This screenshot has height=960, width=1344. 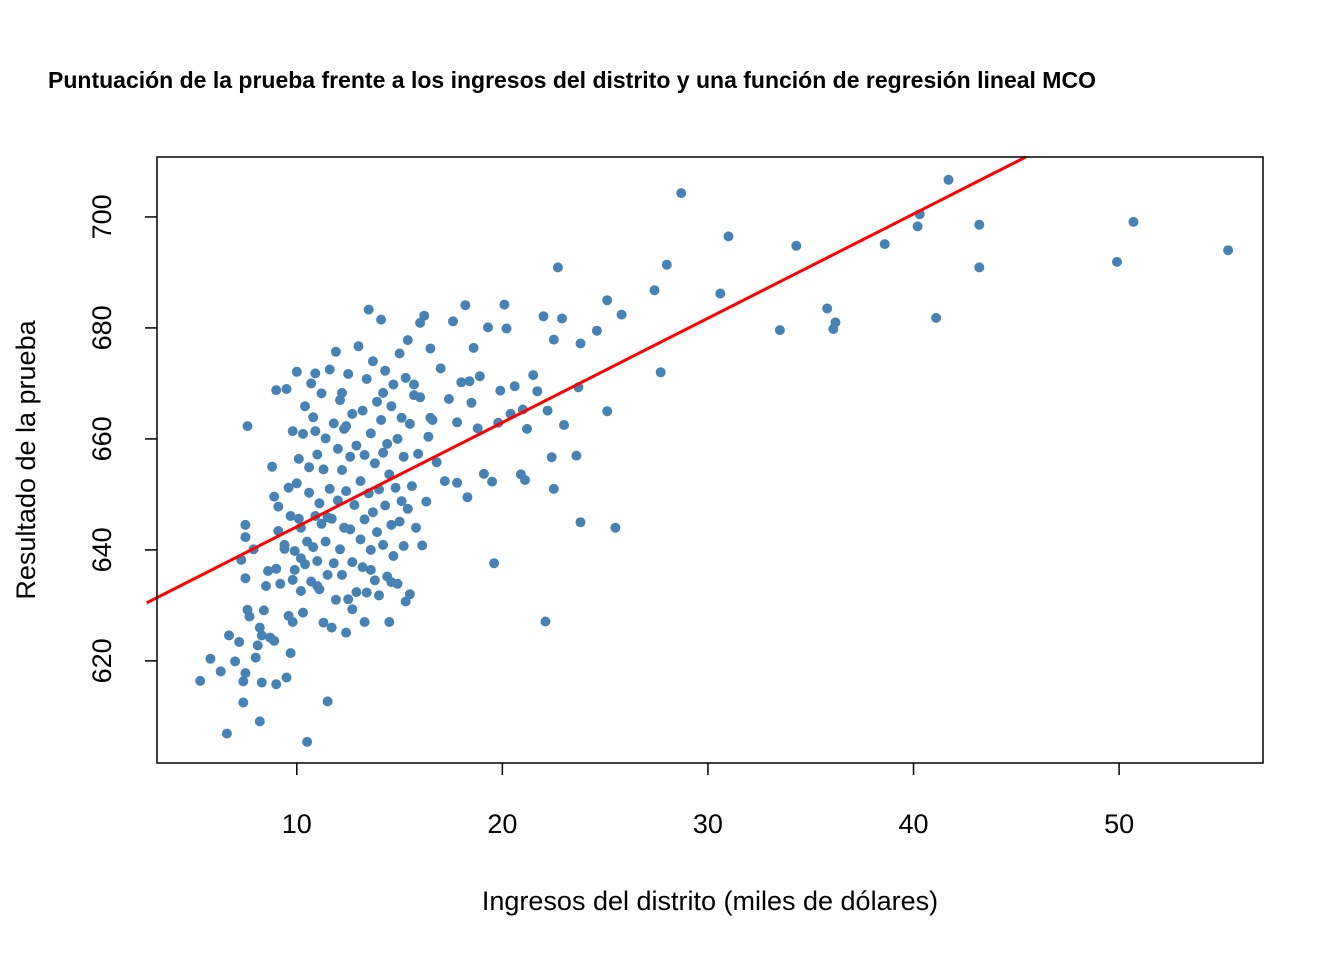 I want to click on y-tick-label: 660, so click(x=102, y=438).